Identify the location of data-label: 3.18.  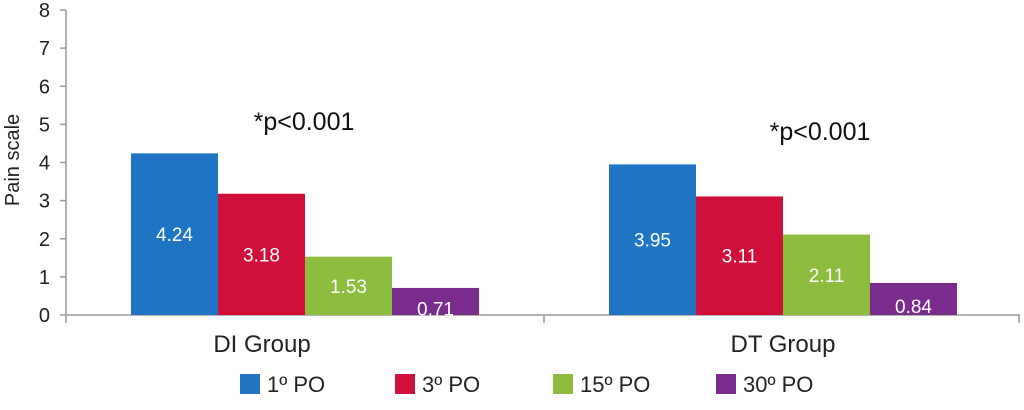
(261, 255).